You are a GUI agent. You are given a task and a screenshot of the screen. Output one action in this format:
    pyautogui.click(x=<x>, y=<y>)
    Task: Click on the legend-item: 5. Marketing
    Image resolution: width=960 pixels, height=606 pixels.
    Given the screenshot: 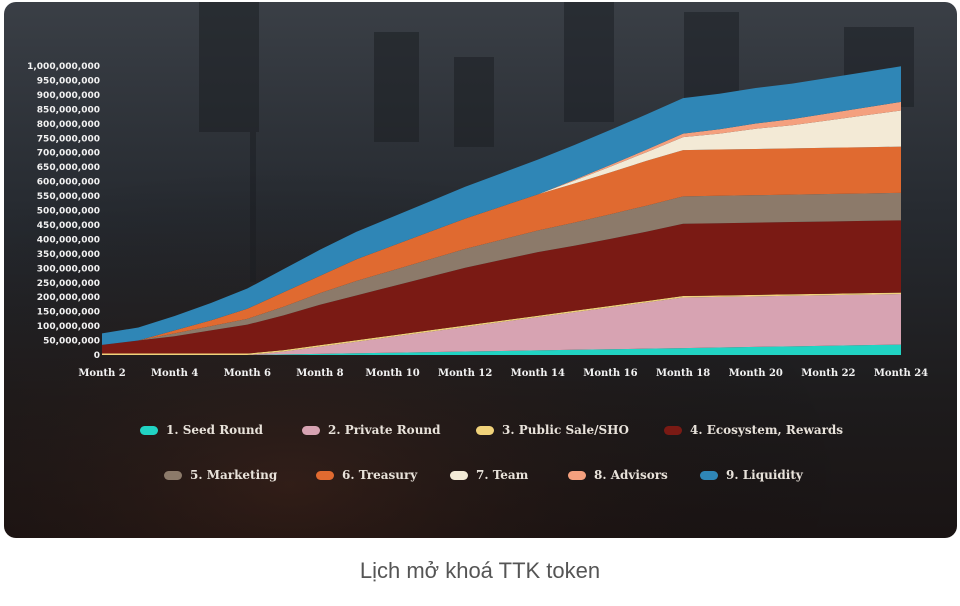 What is the action you would take?
    pyautogui.click(x=220, y=475)
    